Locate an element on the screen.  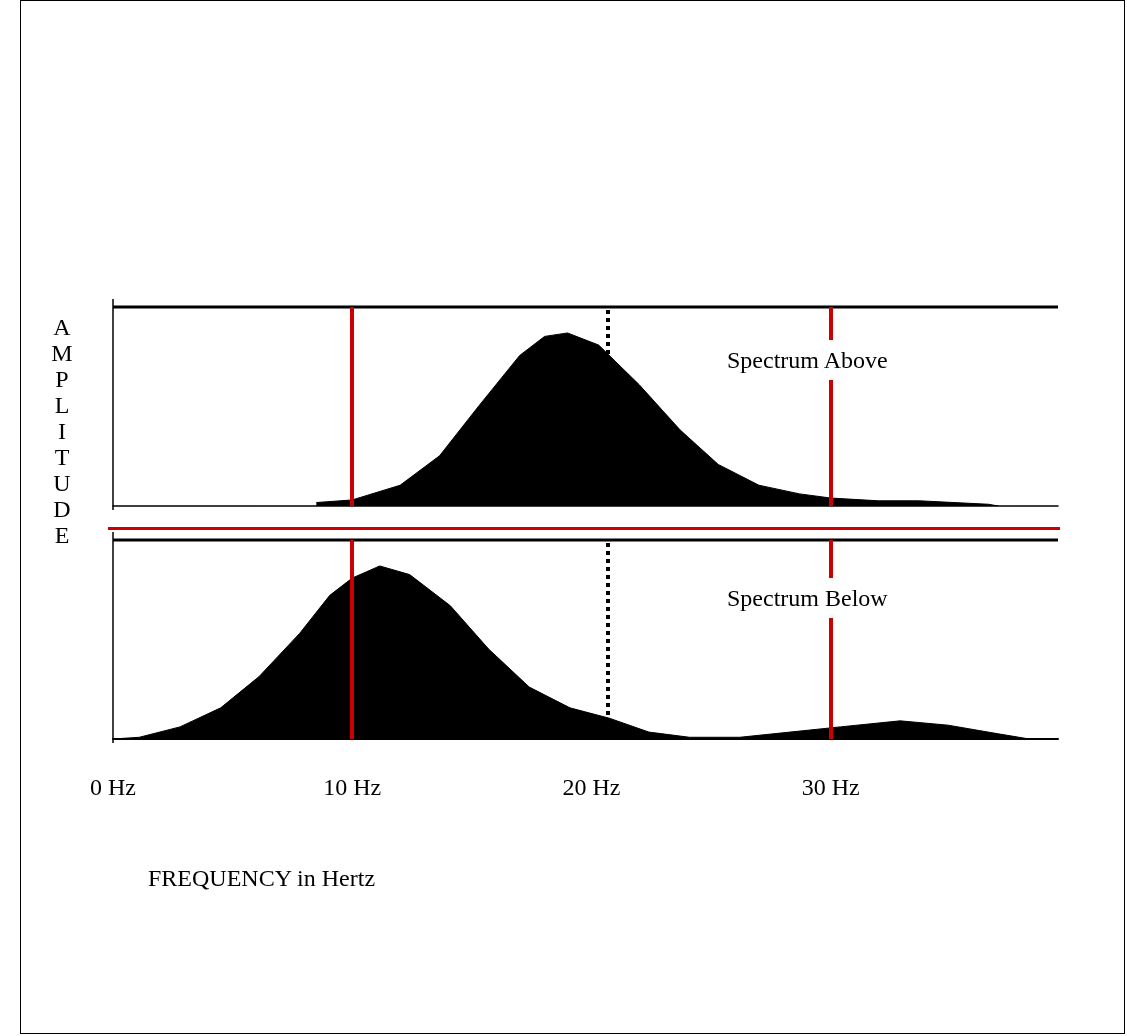
annotation: Spectrum Below is located at coordinates (808, 598).